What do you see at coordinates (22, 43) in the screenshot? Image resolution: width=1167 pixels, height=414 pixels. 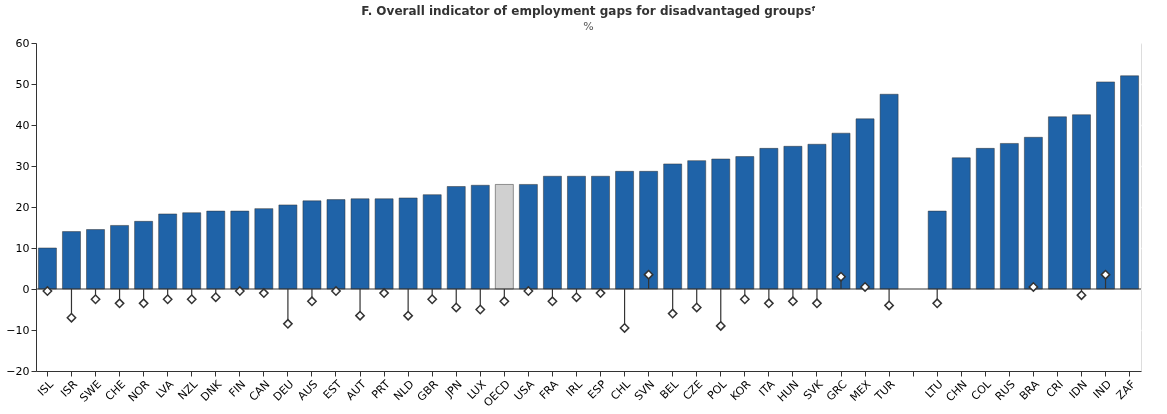 I see `y-tick-label: 60` at bounding box center [22, 43].